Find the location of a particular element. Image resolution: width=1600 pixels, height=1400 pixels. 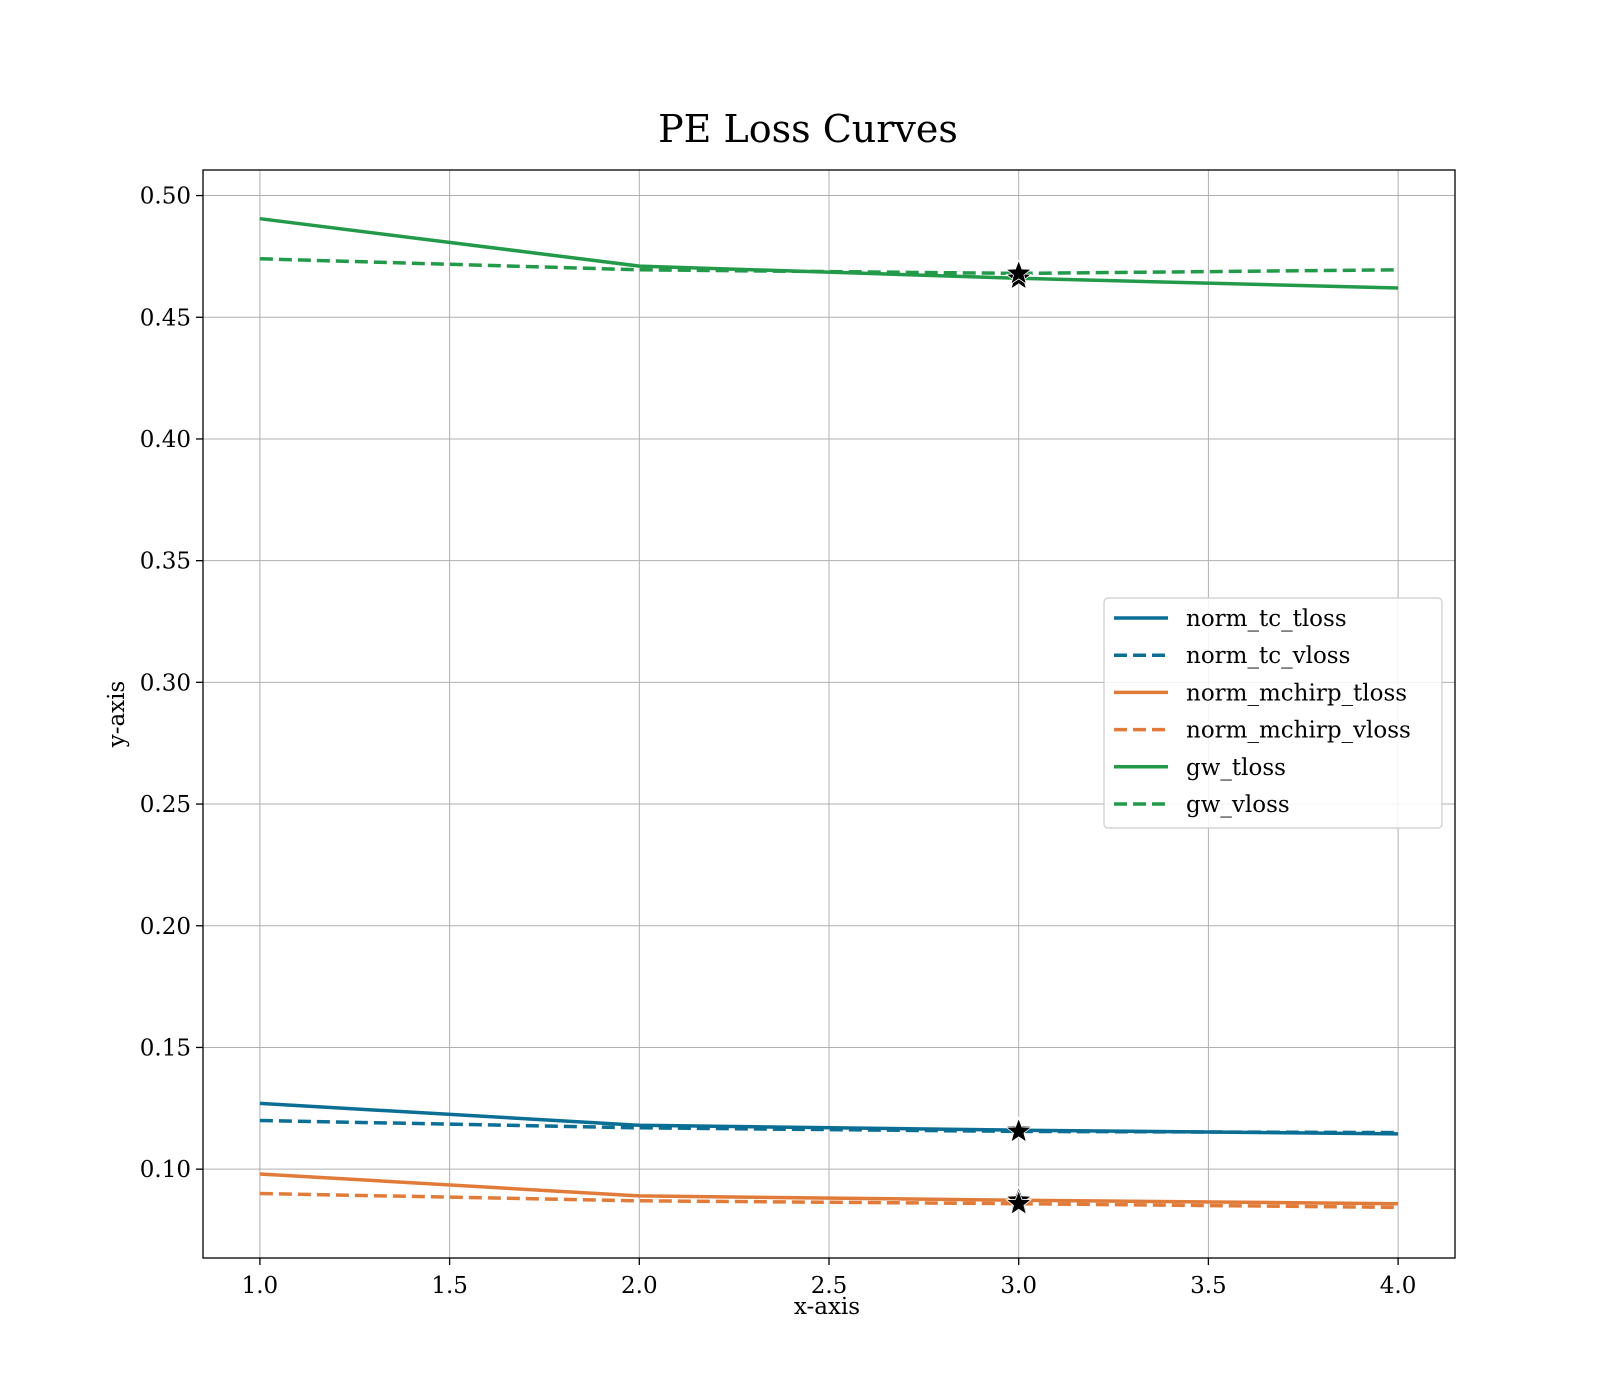

x-axis-label: x-axis is located at coordinates (827, 1307).